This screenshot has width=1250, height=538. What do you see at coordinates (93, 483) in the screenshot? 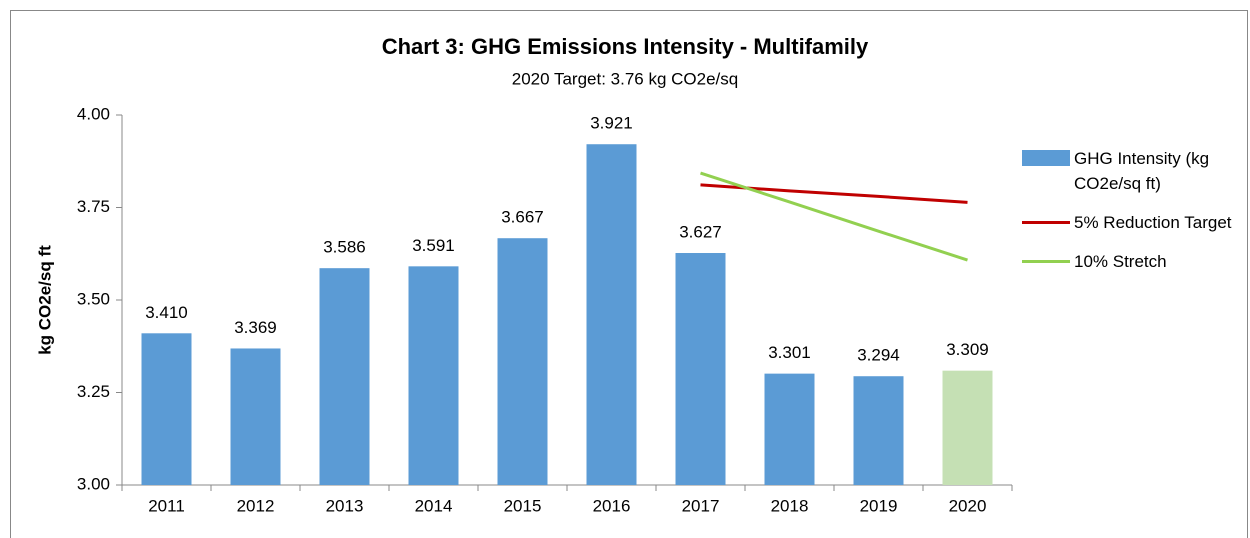
I see `y-tick-label: 3.00` at bounding box center [93, 483].